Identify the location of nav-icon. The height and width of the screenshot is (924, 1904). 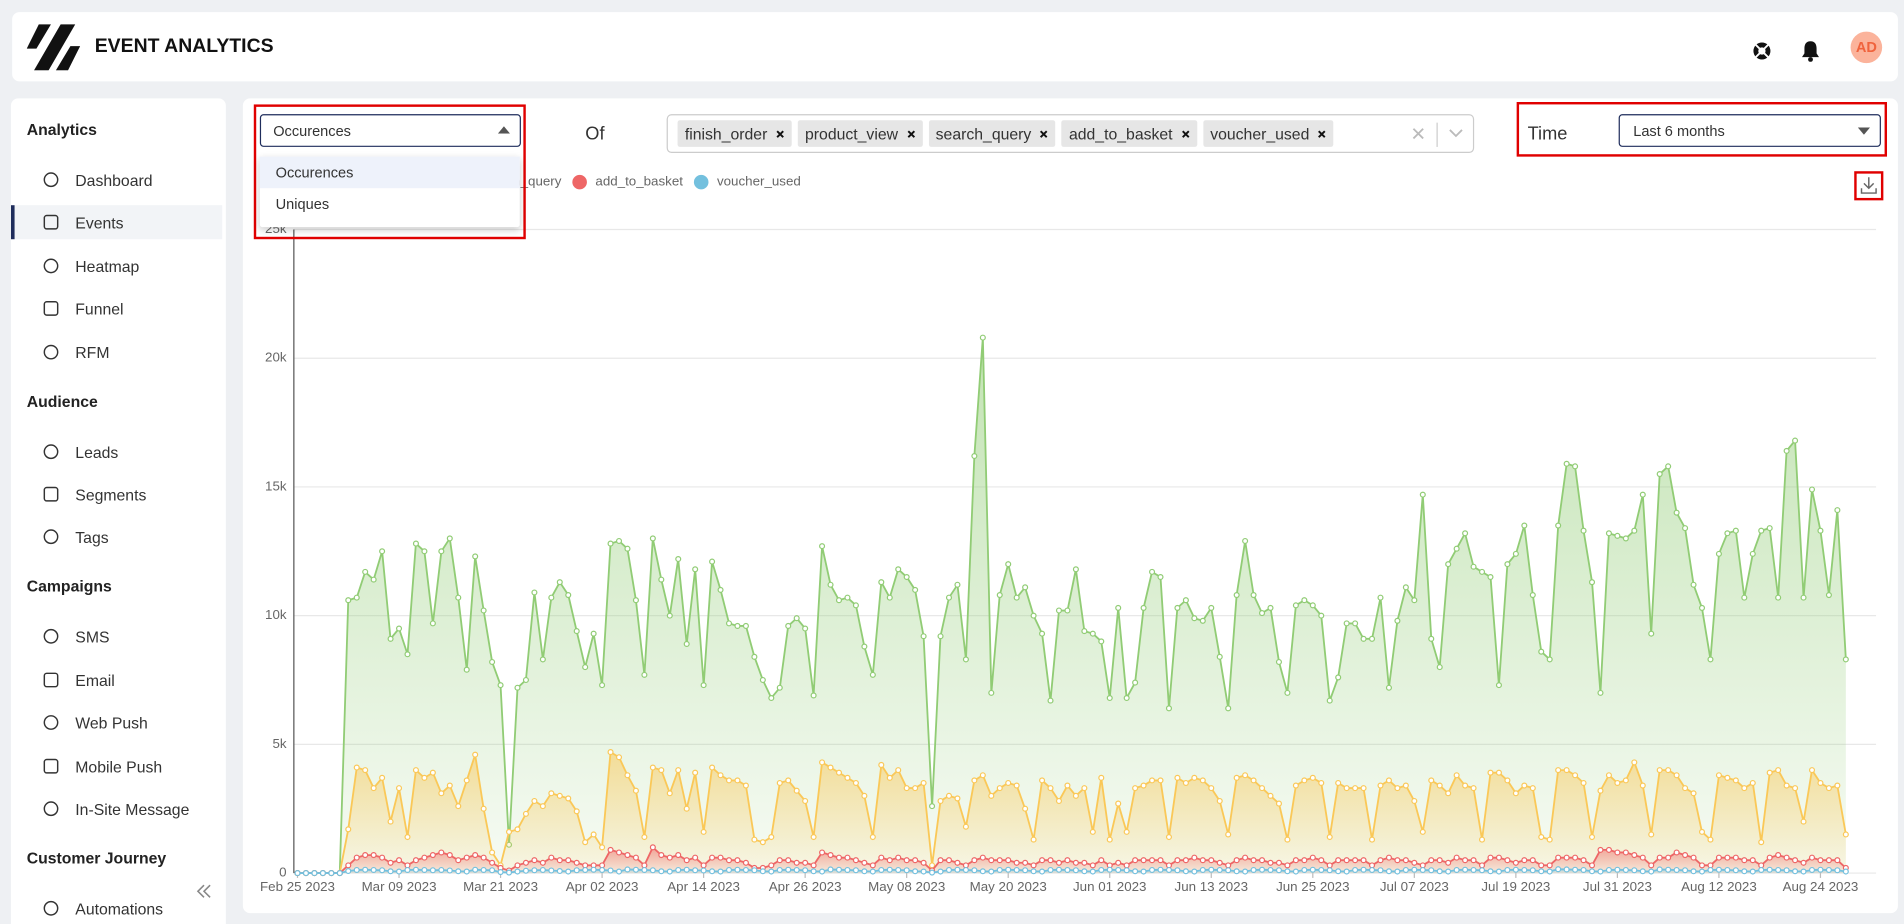
(51, 352).